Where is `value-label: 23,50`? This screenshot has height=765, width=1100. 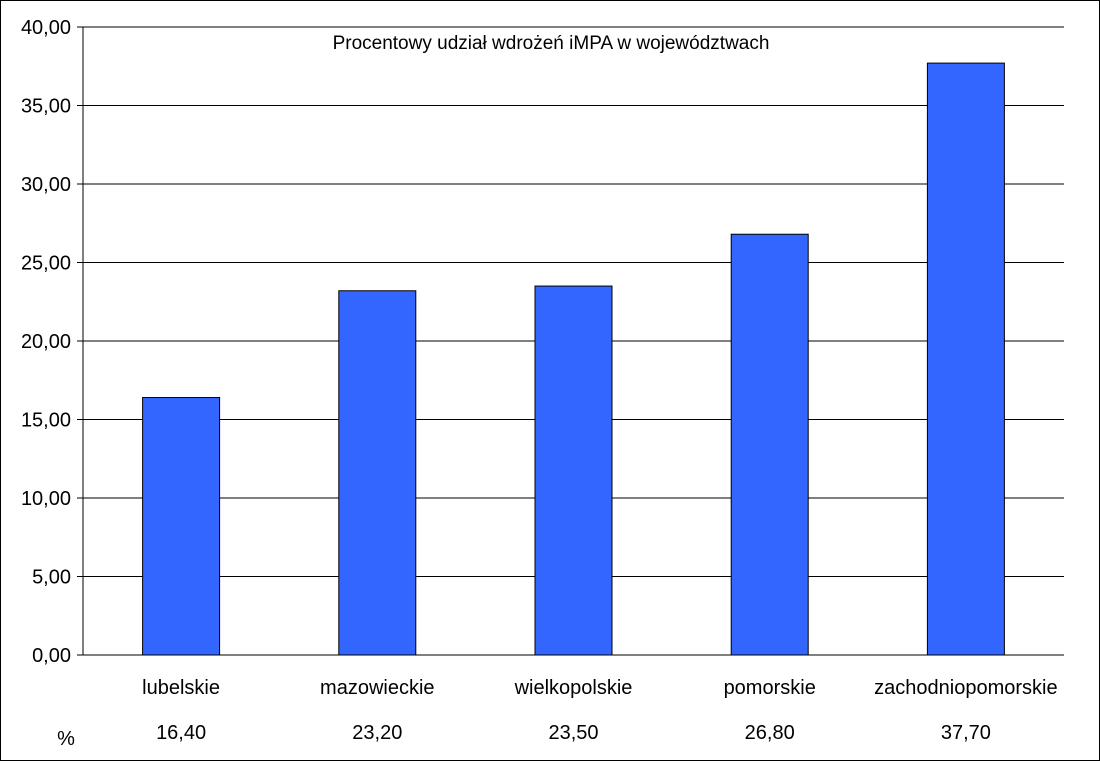
value-label: 23,50 is located at coordinates (573, 733).